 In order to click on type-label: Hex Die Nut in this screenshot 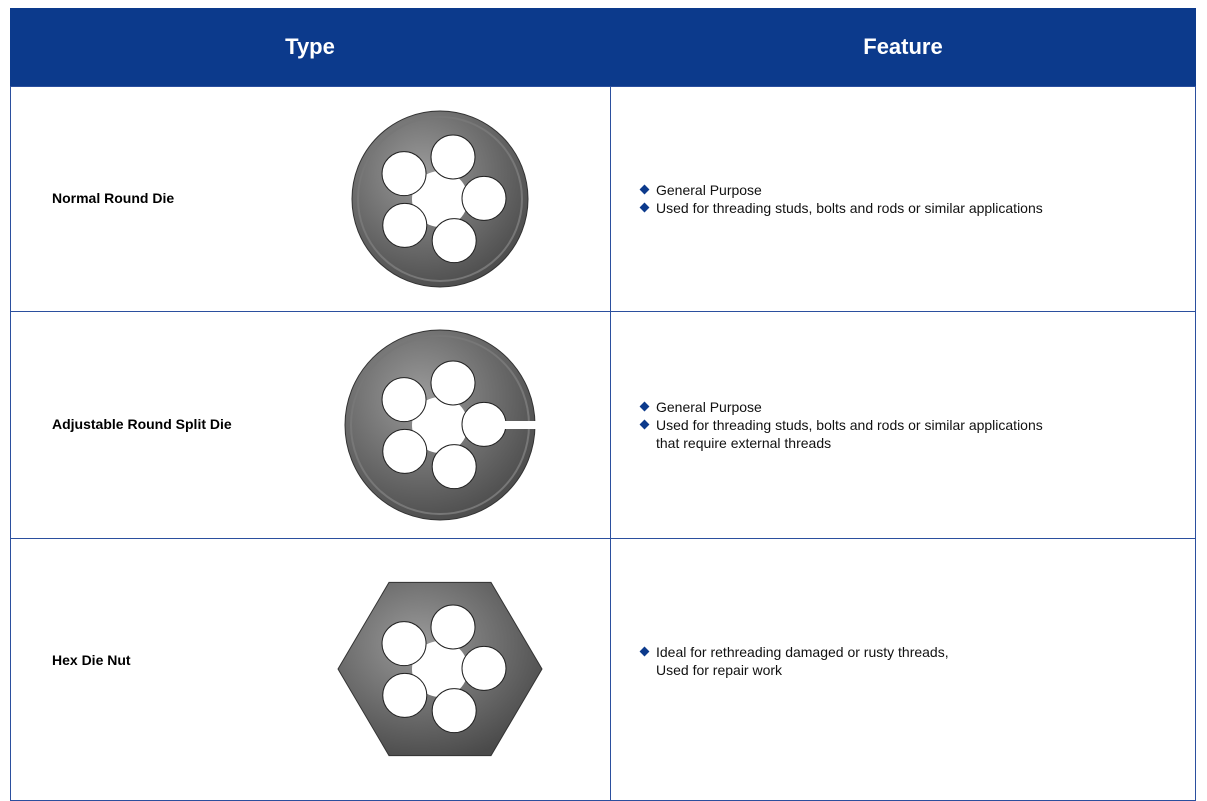, I will do `click(91, 660)`.